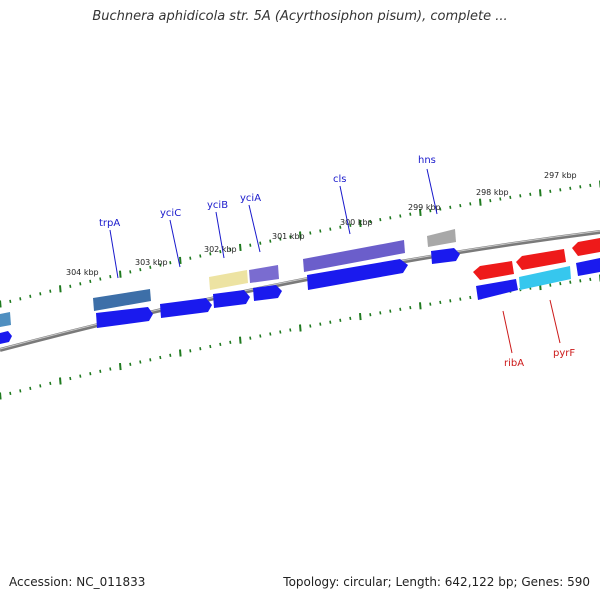 This screenshot has height=600, width=600. Describe the element at coordinates (109, 223) in the screenshot. I see `gene-label-trpA: trpA` at that location.